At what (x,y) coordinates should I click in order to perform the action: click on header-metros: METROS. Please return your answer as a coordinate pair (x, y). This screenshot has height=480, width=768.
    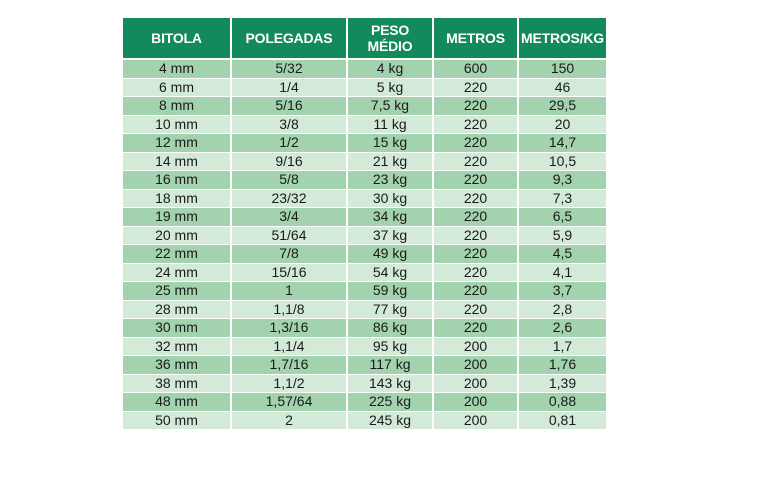
    Looking at the image, I should click on (476, 39).